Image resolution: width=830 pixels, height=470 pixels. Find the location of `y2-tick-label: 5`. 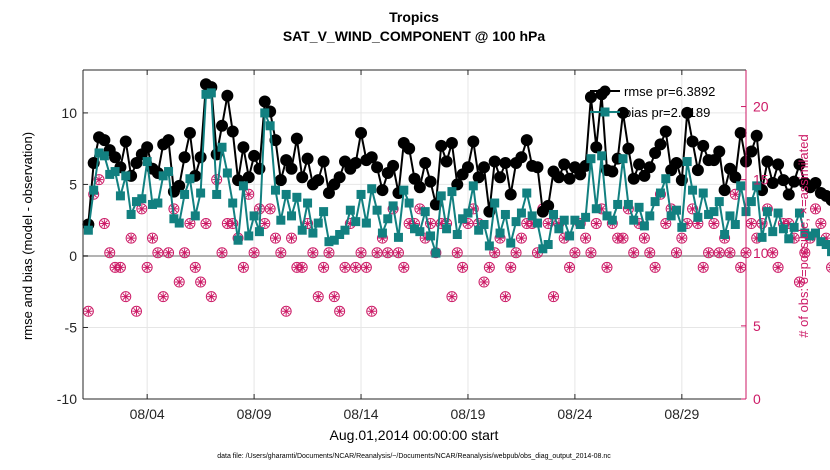

y2-tick-label: 5 is located at coordinates (757, 326).